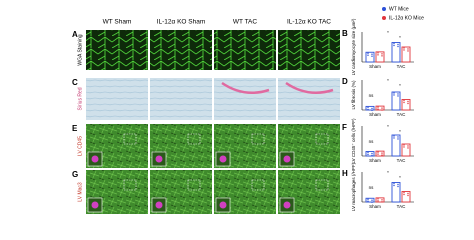 The width and height of the screenshot is (474, 240). What do you see at coordinates (353, 186) in the screenshot?
I see `y-axis-label: LV macrophages (/HPF)` at bounding box center [353, 186].